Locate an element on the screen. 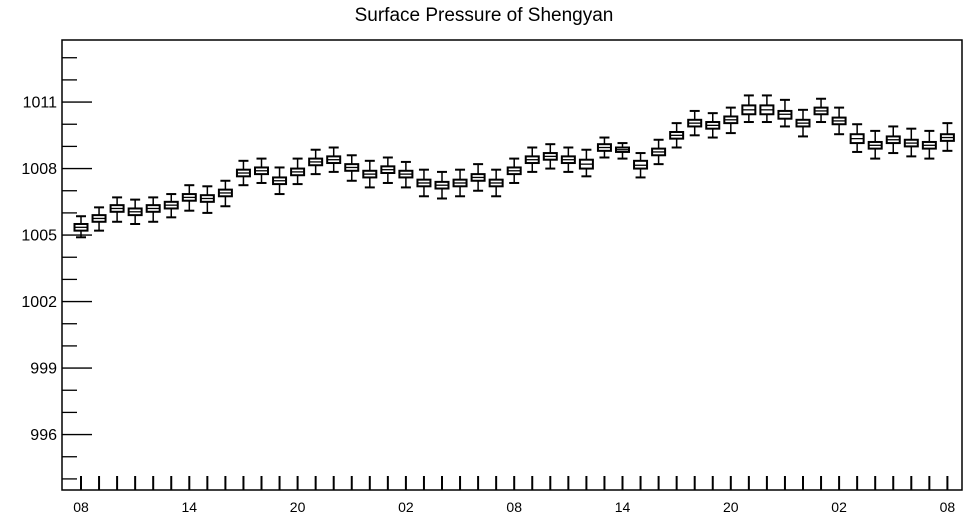 This screenshot has width=968, height=520. y-tick-label: 1011 is located at coordinates (40, 103).